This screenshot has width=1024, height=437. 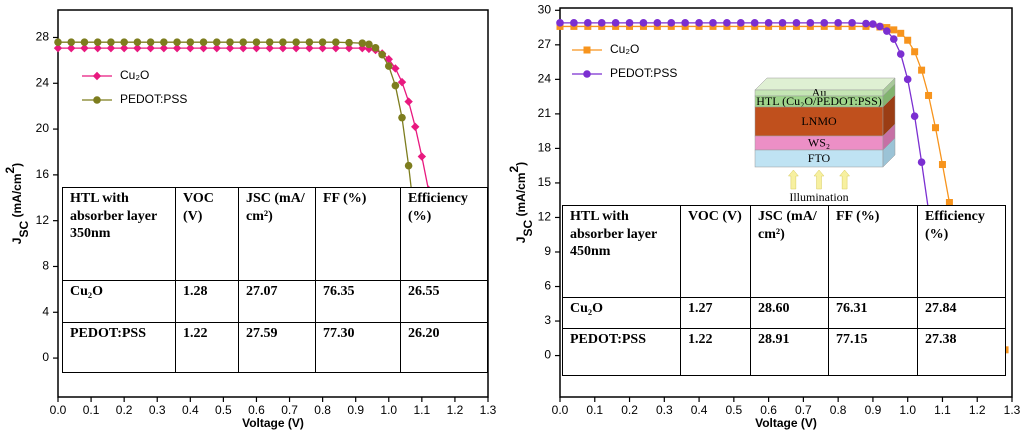 I want to click on table-header-cell: JSC (mA/cm²), so click(x=277, y=234).